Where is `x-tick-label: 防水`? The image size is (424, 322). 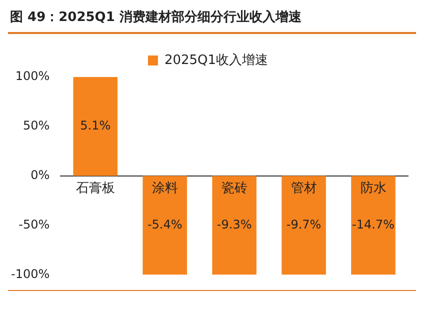
x-tick-label: 防水 is located at coordinates (373, 188).